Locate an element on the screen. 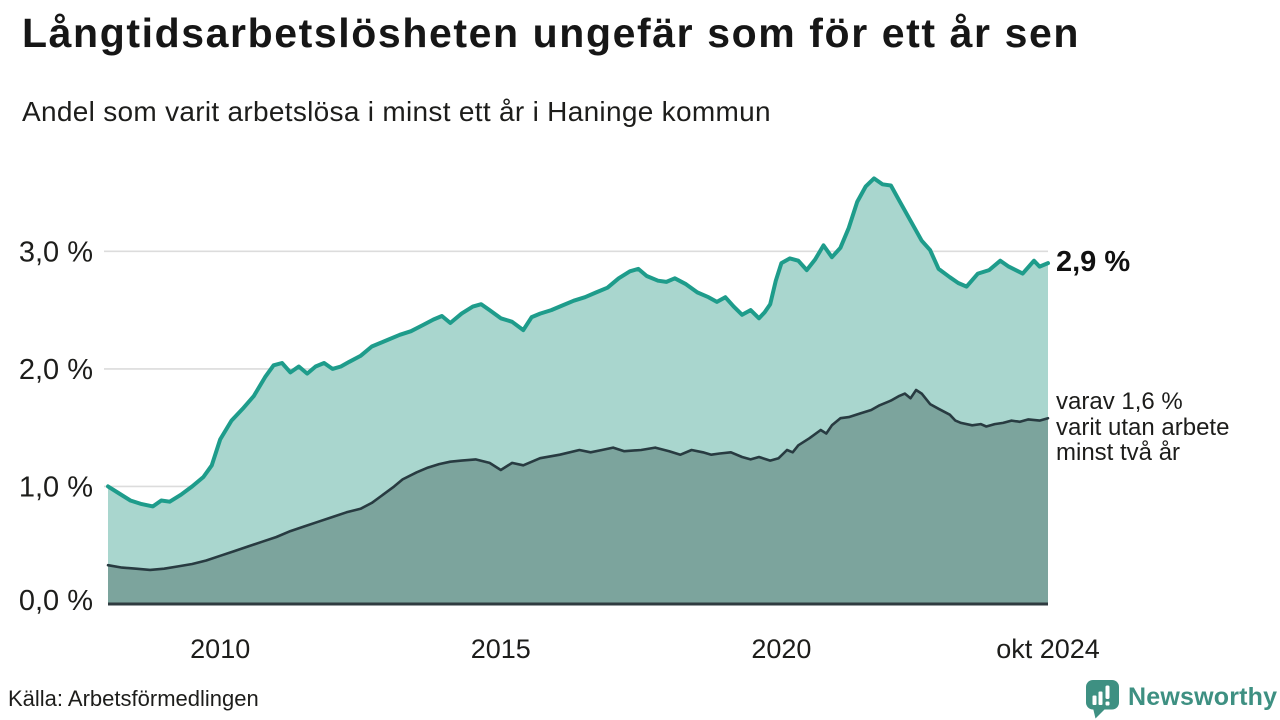 The height and width of the screenshot is (720, 1280). y-axis-tick-label: 1,0 % is located at coordinates (56, 487).